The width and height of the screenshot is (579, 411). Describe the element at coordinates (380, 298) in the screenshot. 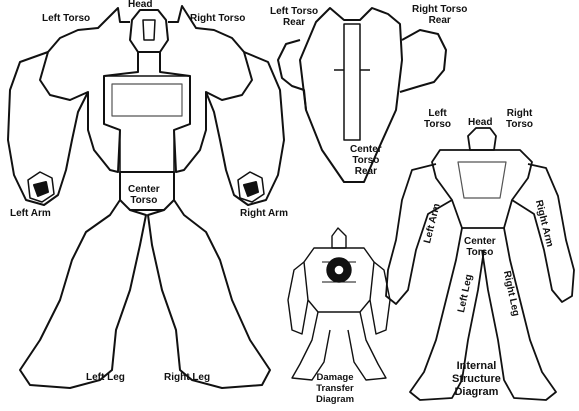

I see `dt-right-arm` at that location.